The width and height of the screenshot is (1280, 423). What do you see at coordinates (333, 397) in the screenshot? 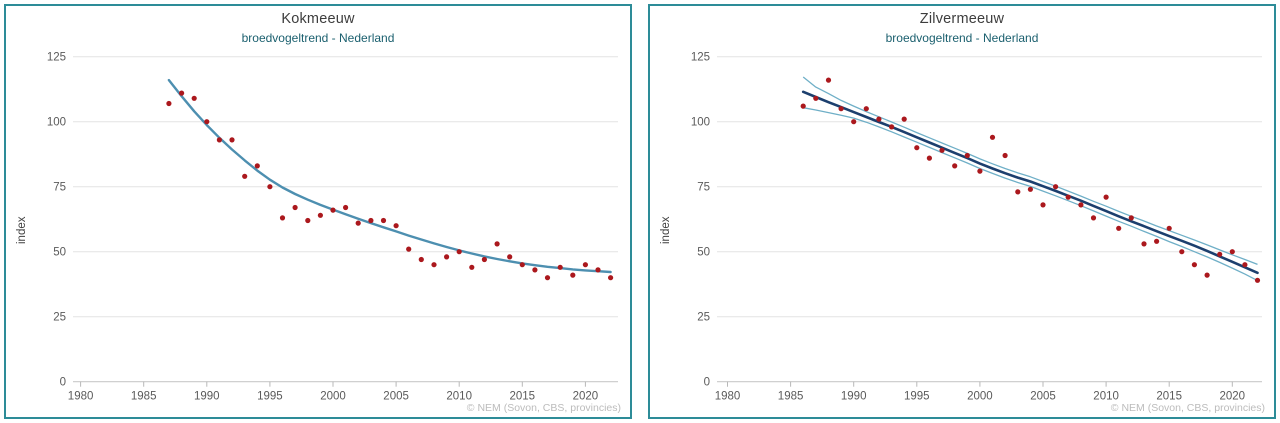
I see `x-tick-label-2000: 2000` at bounding box center [333, 397].